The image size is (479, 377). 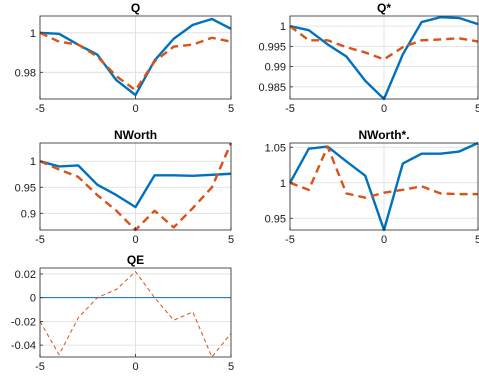 I want to click on subplot-title: NWorth*., so click(x=383, y=135).